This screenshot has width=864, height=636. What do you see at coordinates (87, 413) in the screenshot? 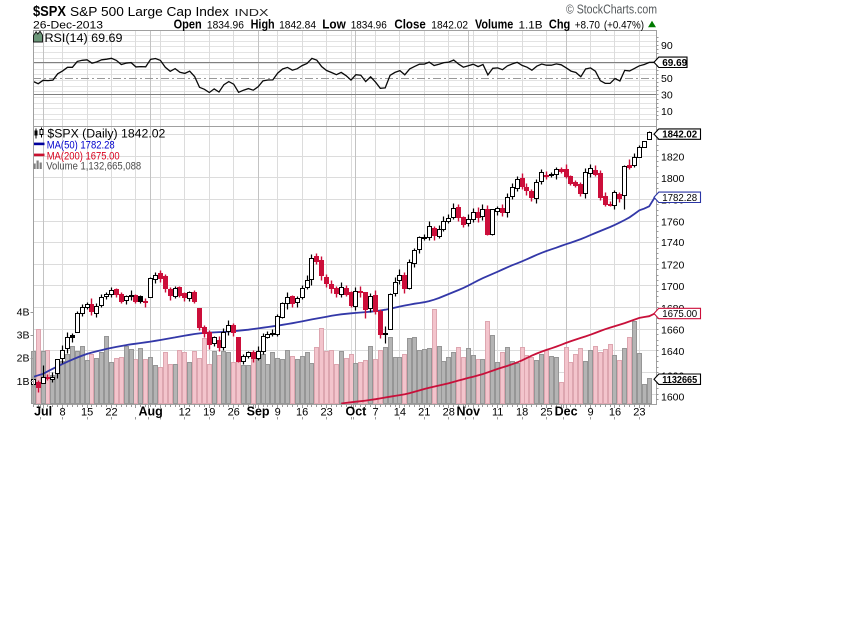
I see `svg-text: 15` at bounding box center [87, 413].